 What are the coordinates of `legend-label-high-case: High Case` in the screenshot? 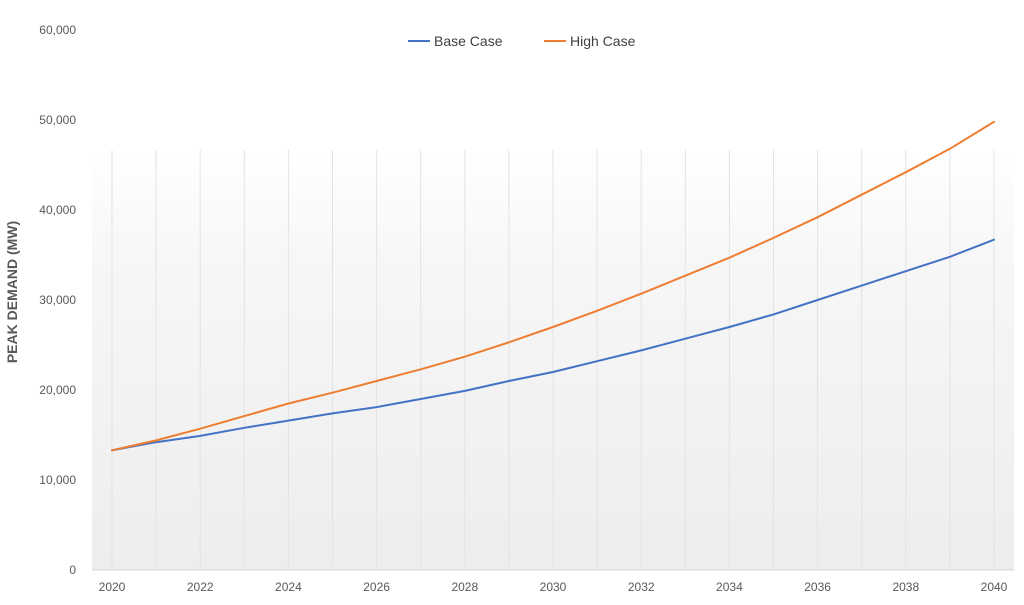 It's located at (603, 41).